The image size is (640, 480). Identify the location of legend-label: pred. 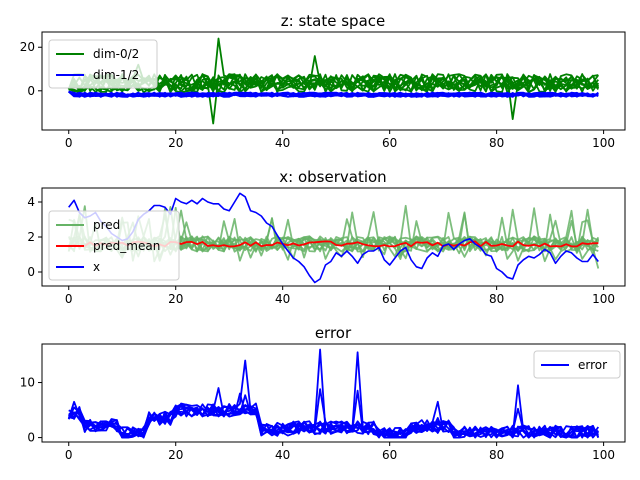
(106, 225).